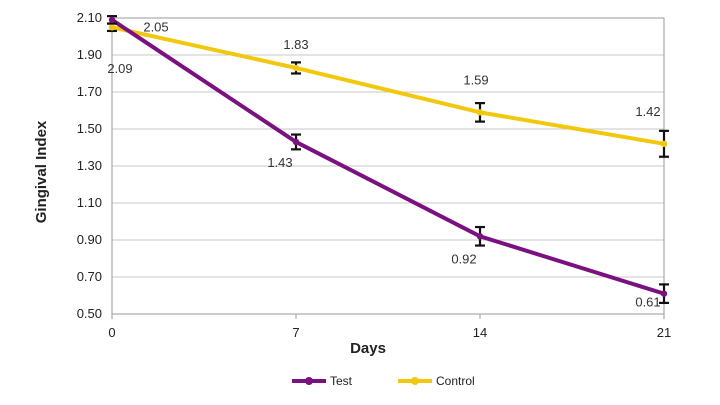 The width and height of the screenshot is (720, 405). I want to click on y-tick-label: 1.70, so click(89, 91).